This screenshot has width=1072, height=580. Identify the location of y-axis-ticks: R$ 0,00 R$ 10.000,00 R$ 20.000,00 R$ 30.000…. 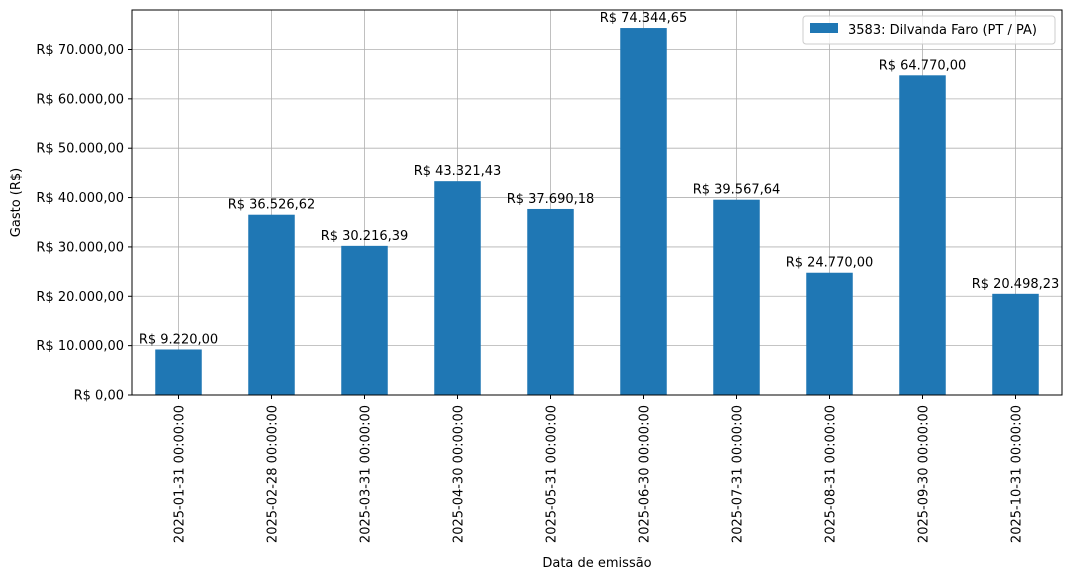
(84, 223).